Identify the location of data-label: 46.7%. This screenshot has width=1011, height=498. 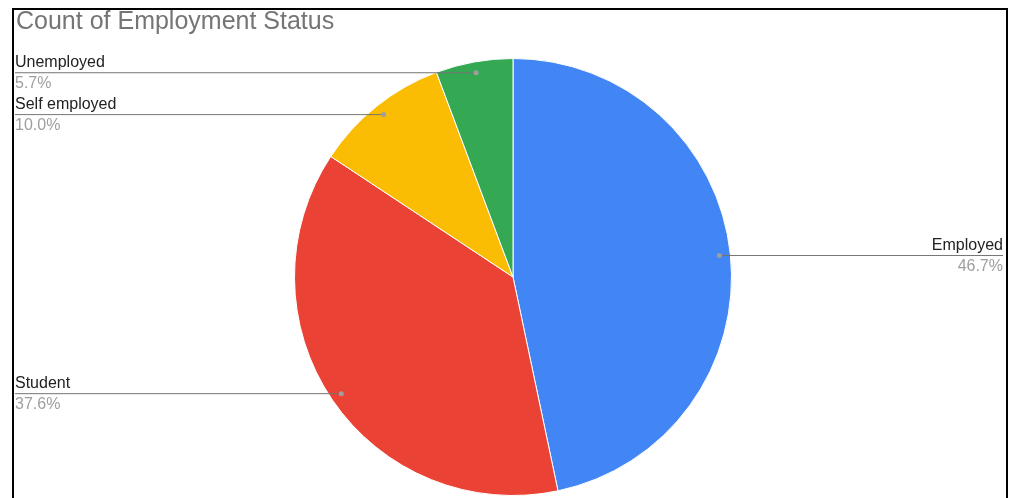
(980, 265).